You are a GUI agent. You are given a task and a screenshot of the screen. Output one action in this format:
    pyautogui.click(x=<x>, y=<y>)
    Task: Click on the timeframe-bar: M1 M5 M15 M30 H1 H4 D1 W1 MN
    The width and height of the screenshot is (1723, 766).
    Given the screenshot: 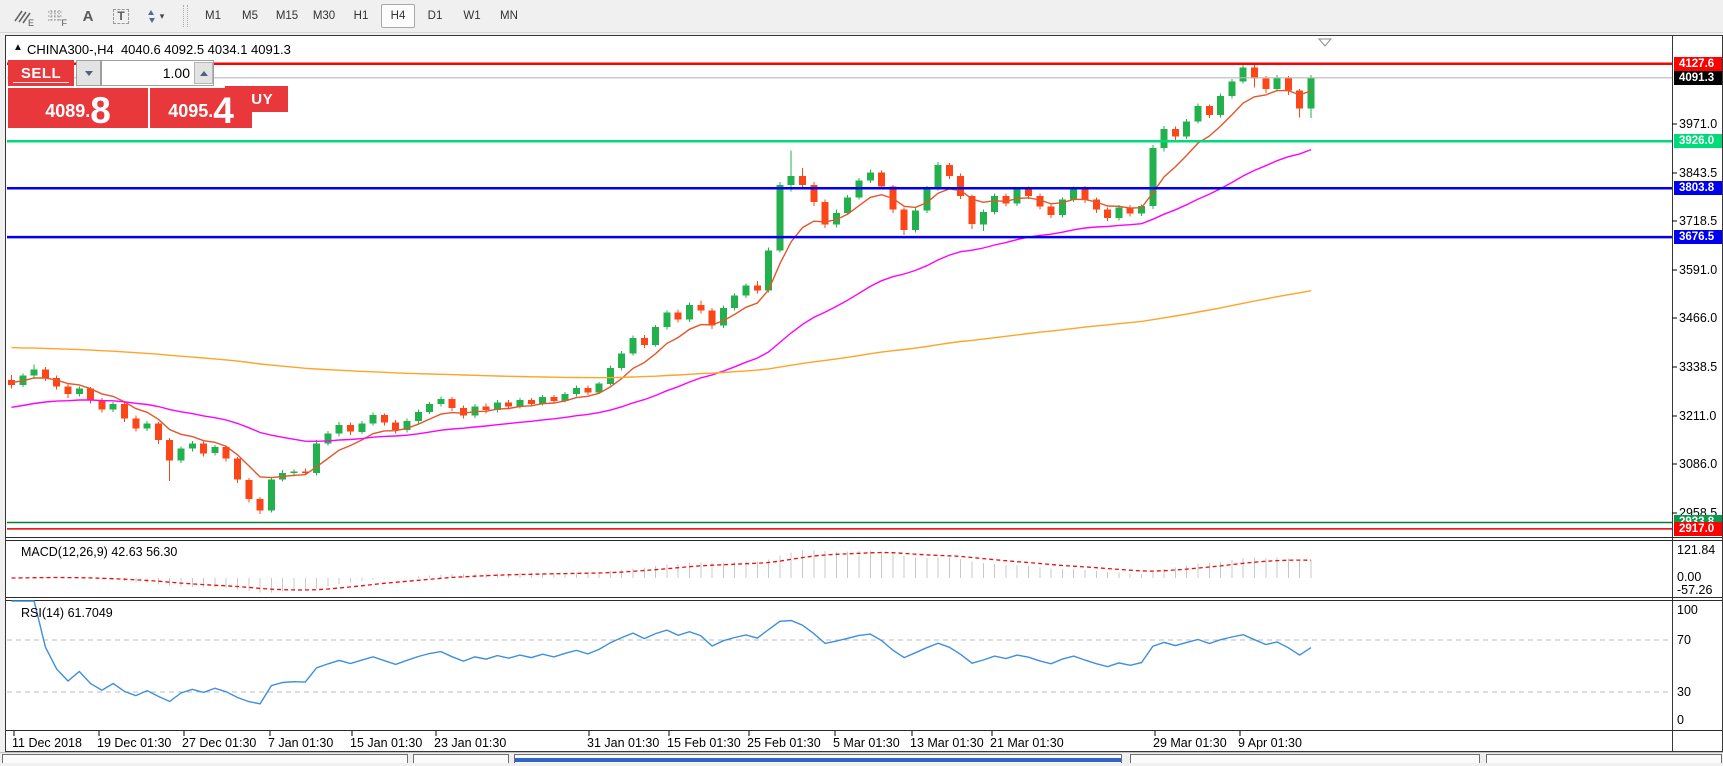 What is the action you would take?
    pyautogui.click(x=362, y=16)
    